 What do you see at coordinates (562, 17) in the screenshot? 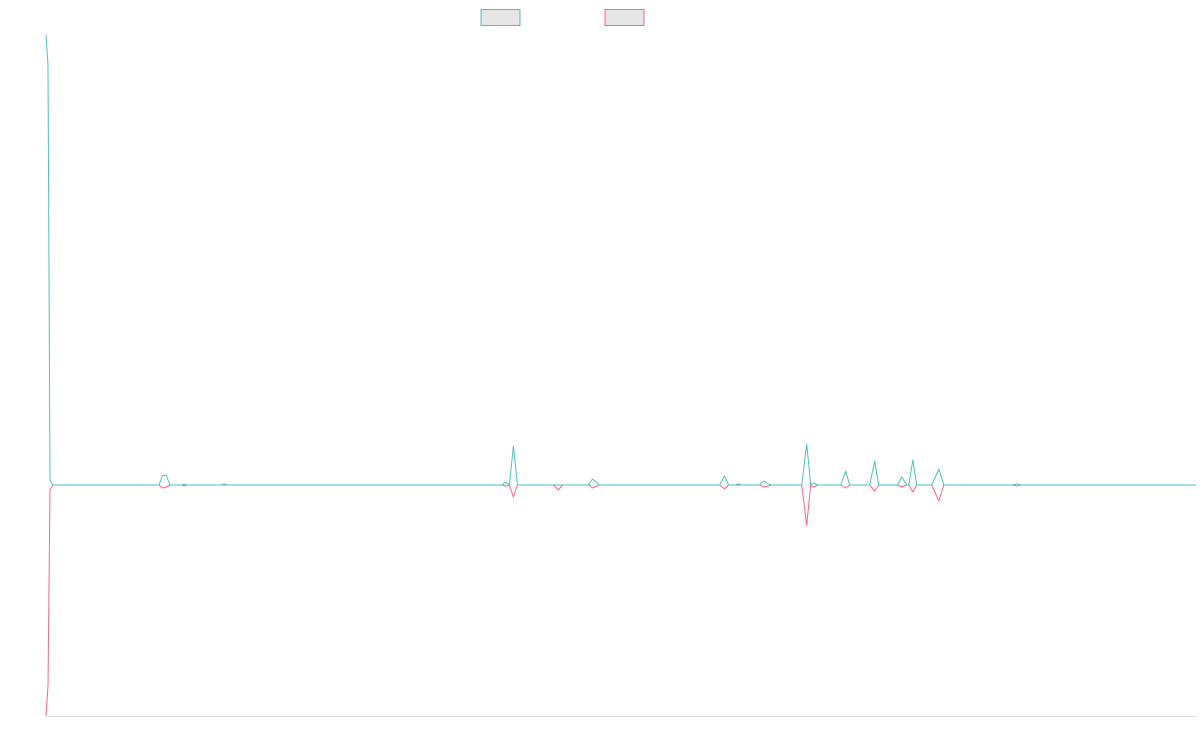
I see `legend` at bounding box center [562, 17].